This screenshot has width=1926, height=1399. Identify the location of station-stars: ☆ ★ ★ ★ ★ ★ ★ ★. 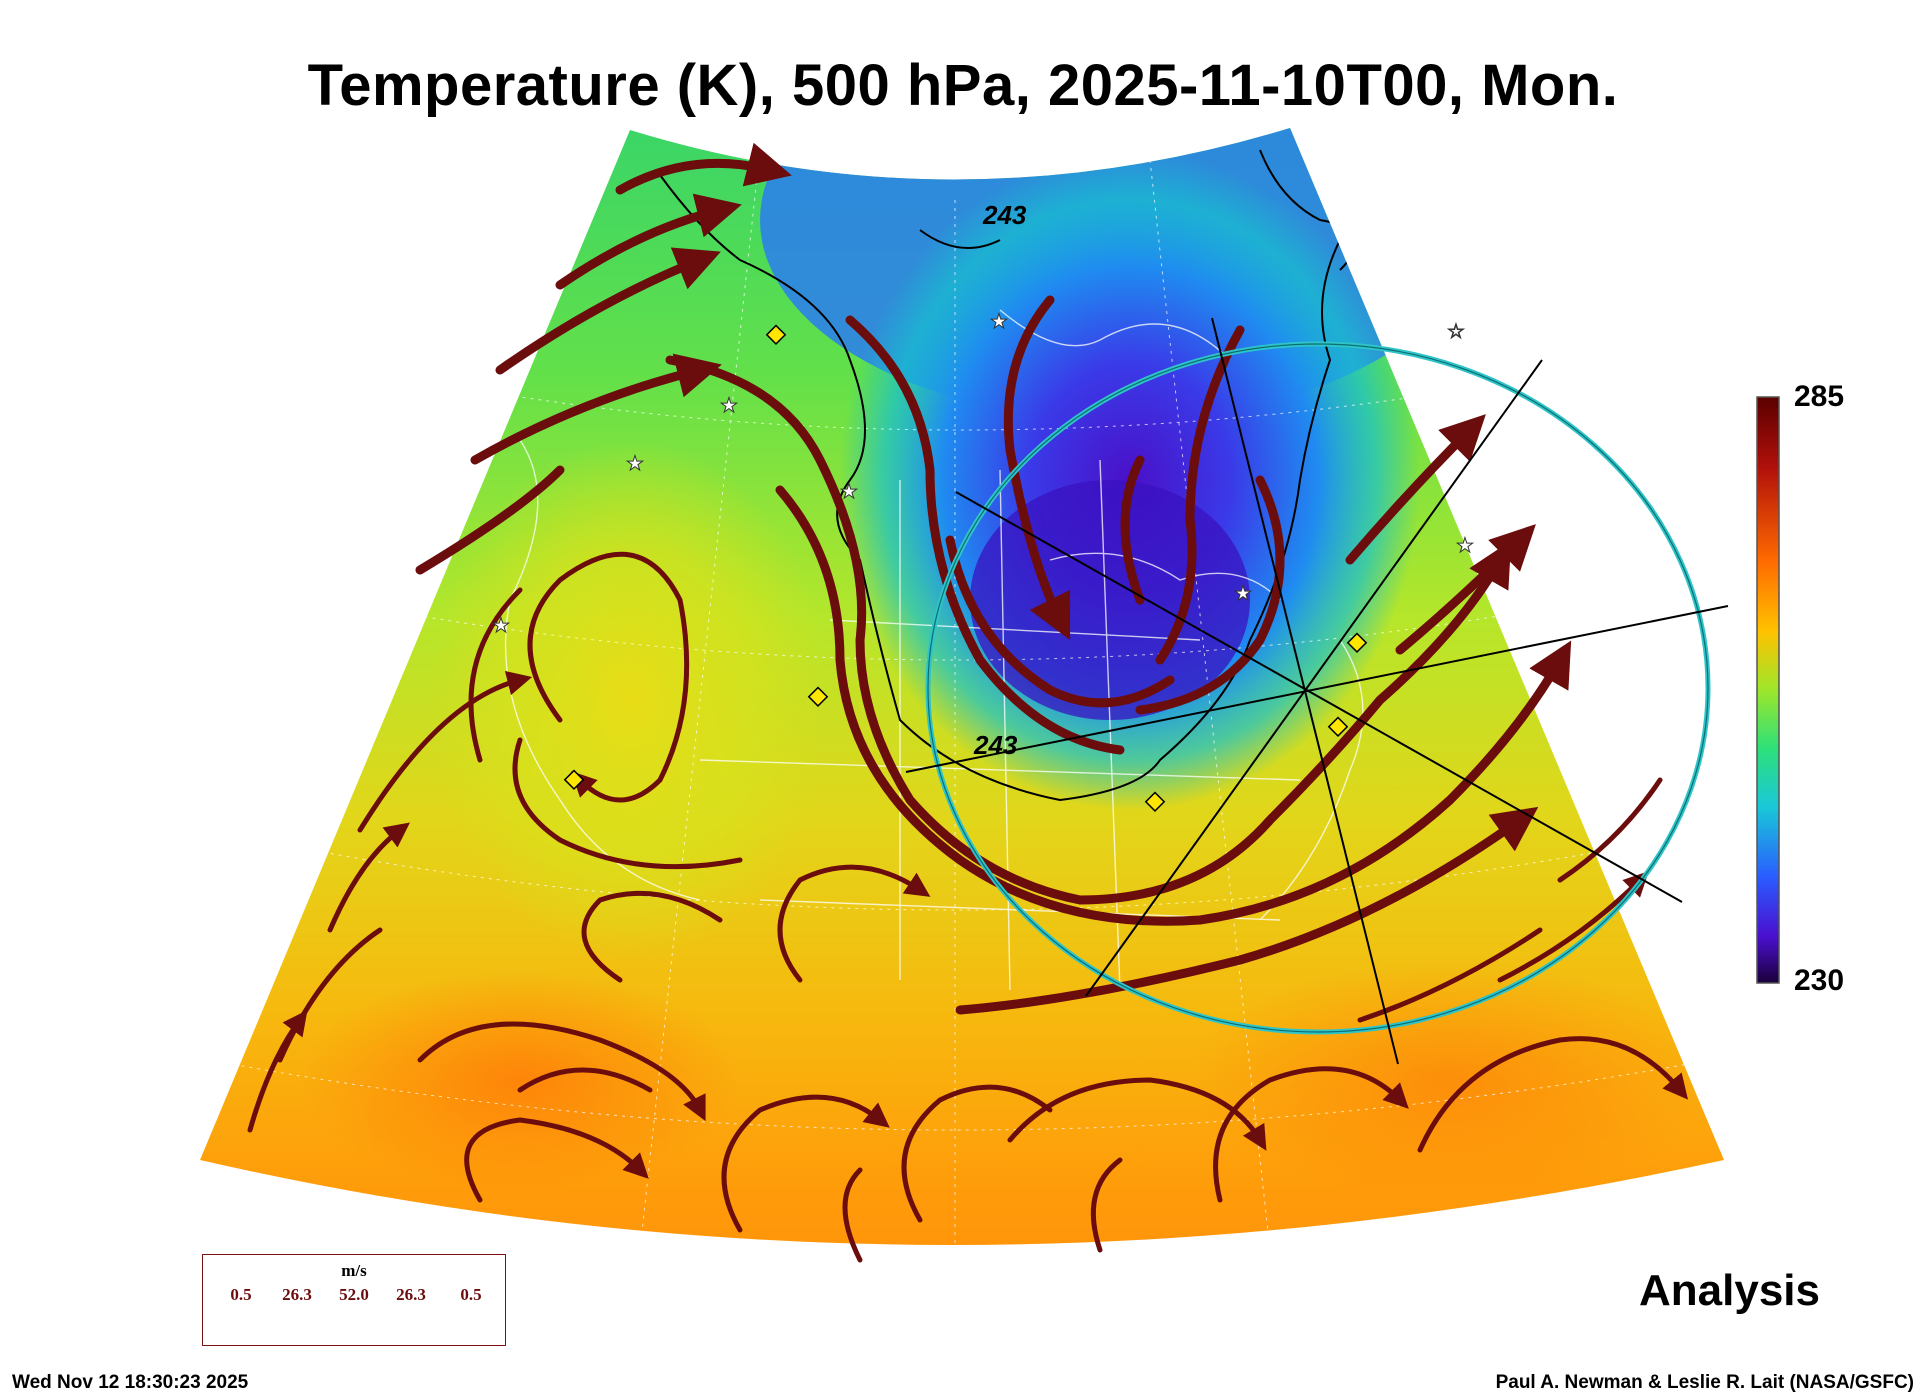
(983, 473).